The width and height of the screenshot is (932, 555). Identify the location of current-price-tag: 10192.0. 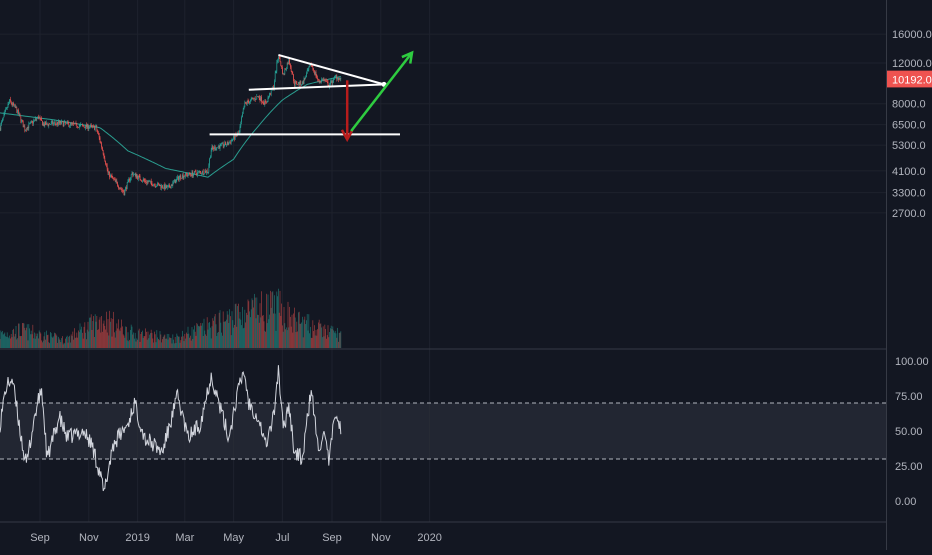
(912, 80).